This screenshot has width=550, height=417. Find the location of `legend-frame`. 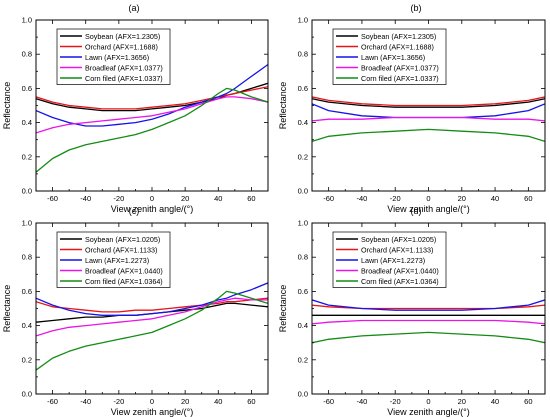

legend-frame is located at coordinates (389, 259).